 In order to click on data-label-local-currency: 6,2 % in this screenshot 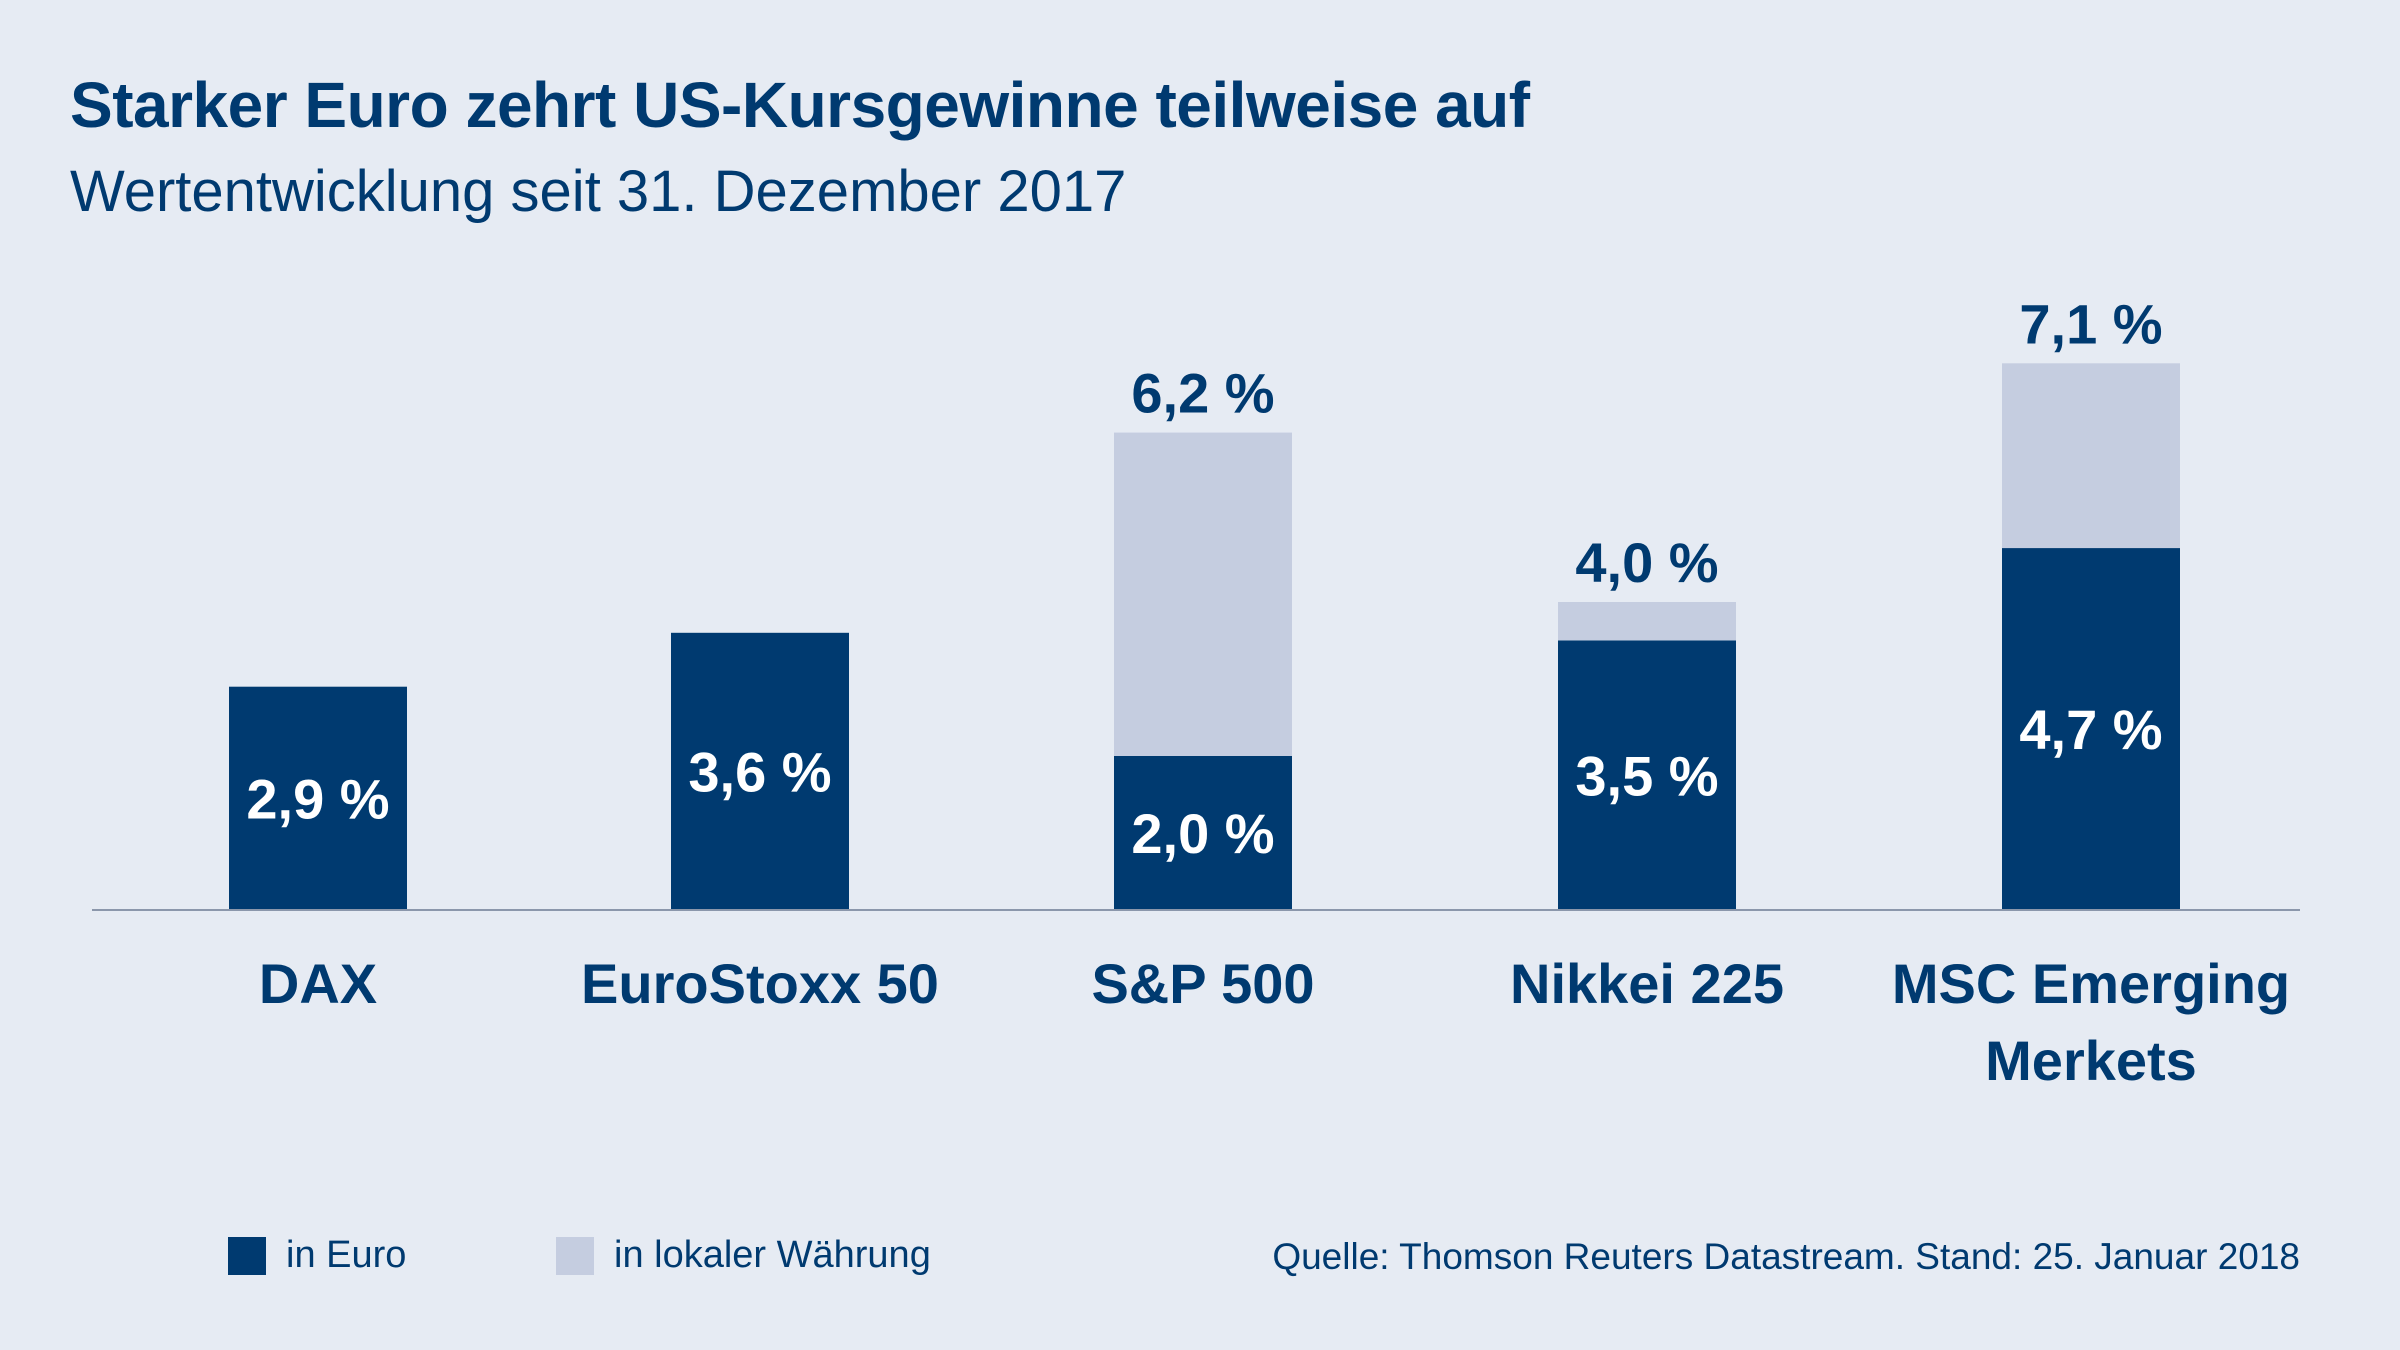, I will do `click(1202, 393)`.